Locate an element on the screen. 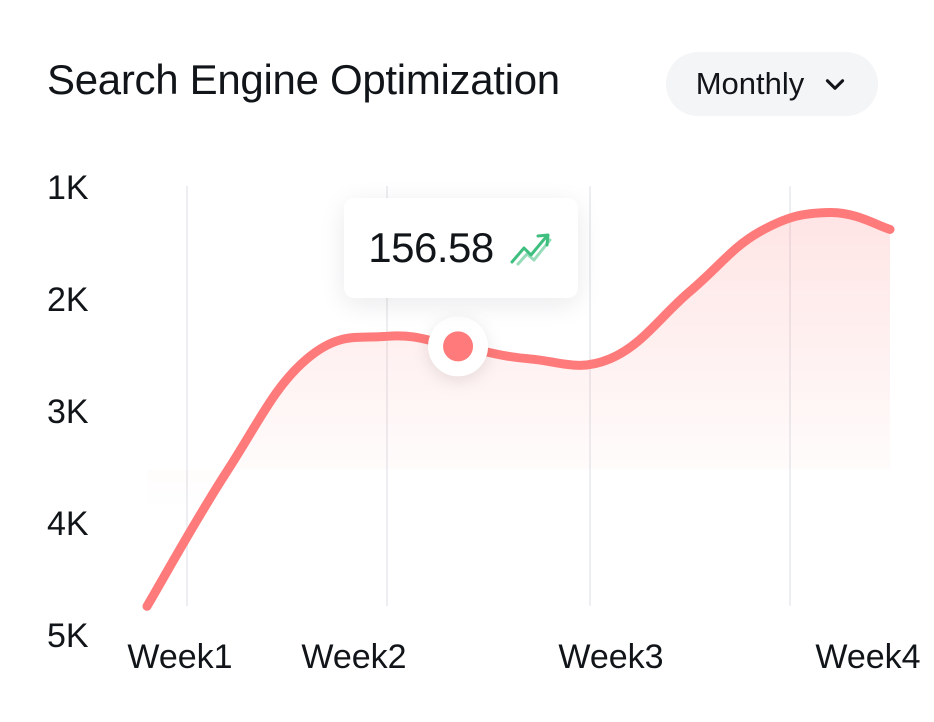  y-tick-label: 5K is located at coordinates (68, 636).